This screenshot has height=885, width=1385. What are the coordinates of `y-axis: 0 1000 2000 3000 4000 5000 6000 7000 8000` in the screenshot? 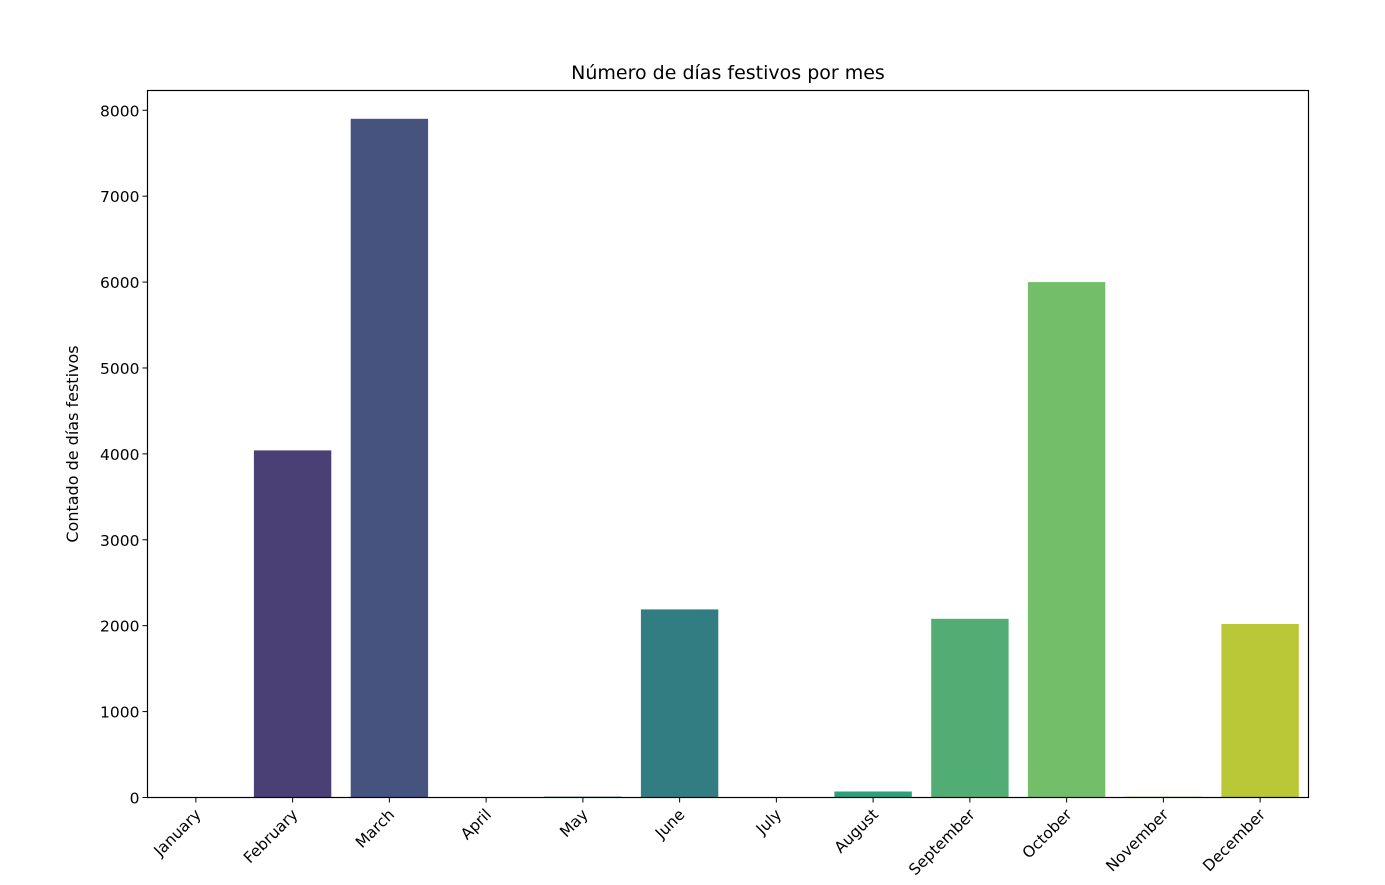 It's located at (124, 455).